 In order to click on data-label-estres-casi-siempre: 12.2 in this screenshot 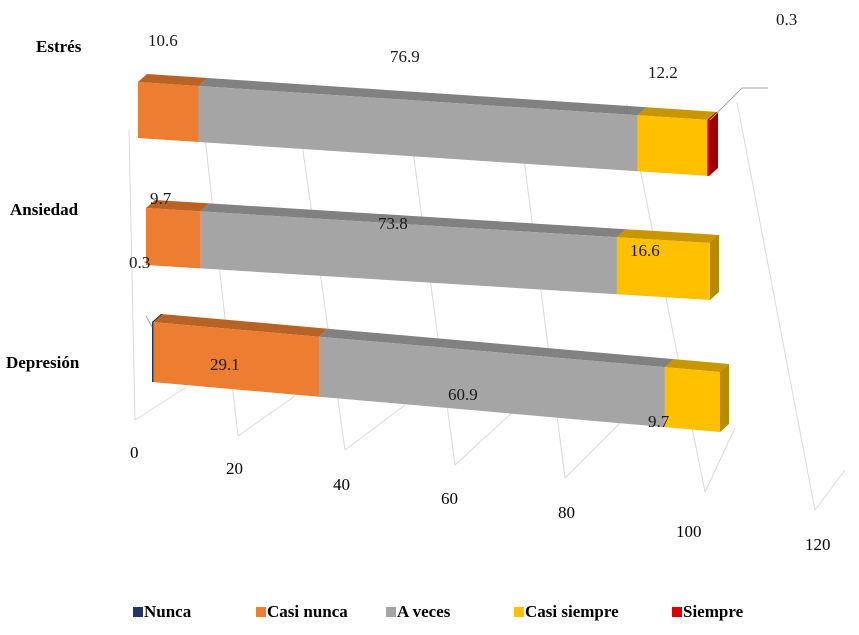, I will do `click(663, 72)`.